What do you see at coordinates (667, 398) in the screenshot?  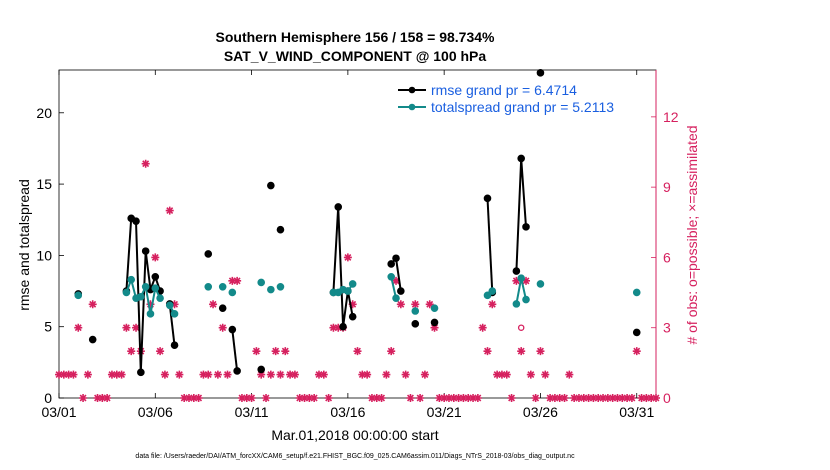 I see `y-right-tick-label: 0` at bounding box center [667, 398].